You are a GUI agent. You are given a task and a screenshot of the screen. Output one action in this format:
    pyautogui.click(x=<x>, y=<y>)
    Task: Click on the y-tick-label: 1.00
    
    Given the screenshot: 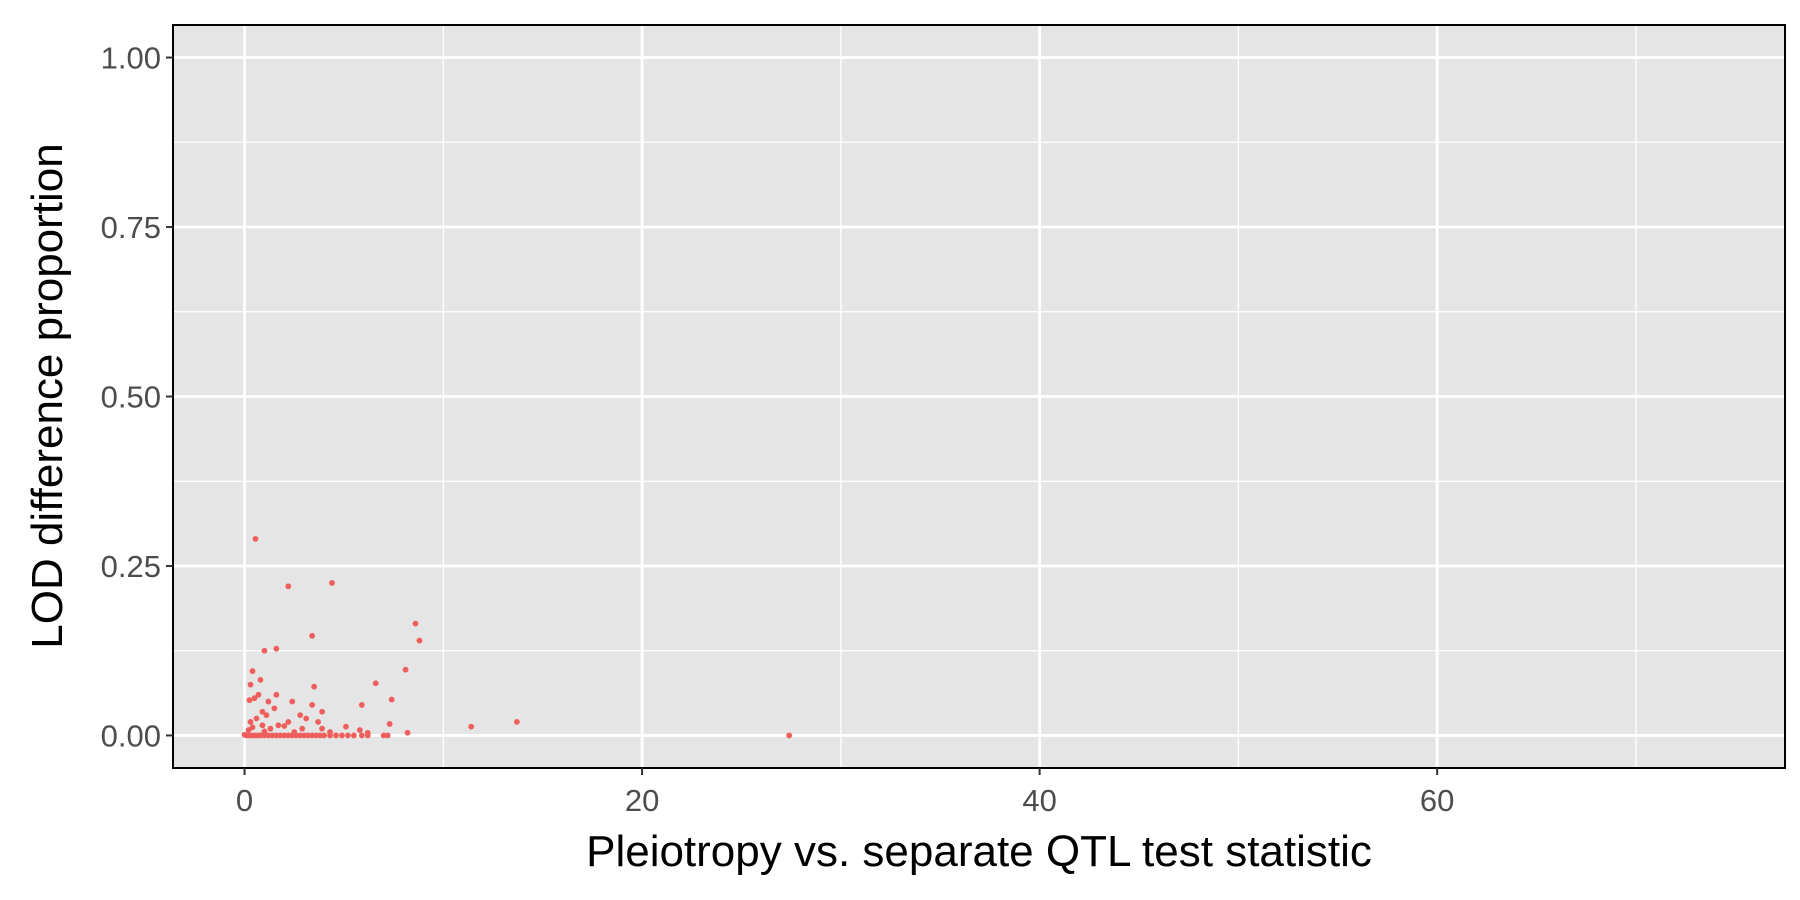 What is the action you would take?
    pyautogui.click(x=131, y=58)
    